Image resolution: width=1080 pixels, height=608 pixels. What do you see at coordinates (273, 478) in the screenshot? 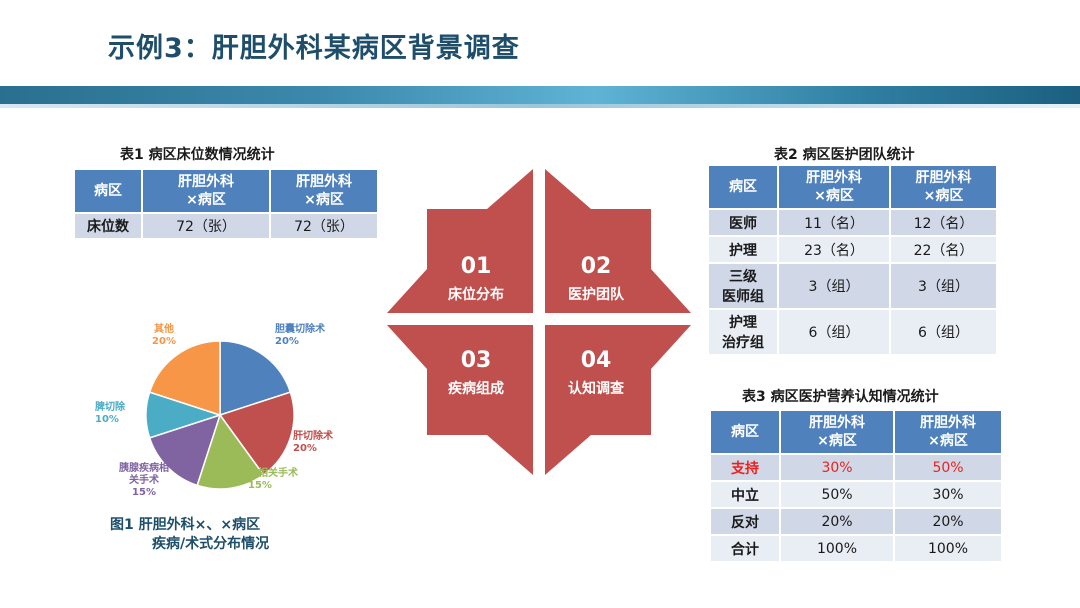
I see `pie-slice-label: 胃相关手术 15%` at bounding box center [273, 478].